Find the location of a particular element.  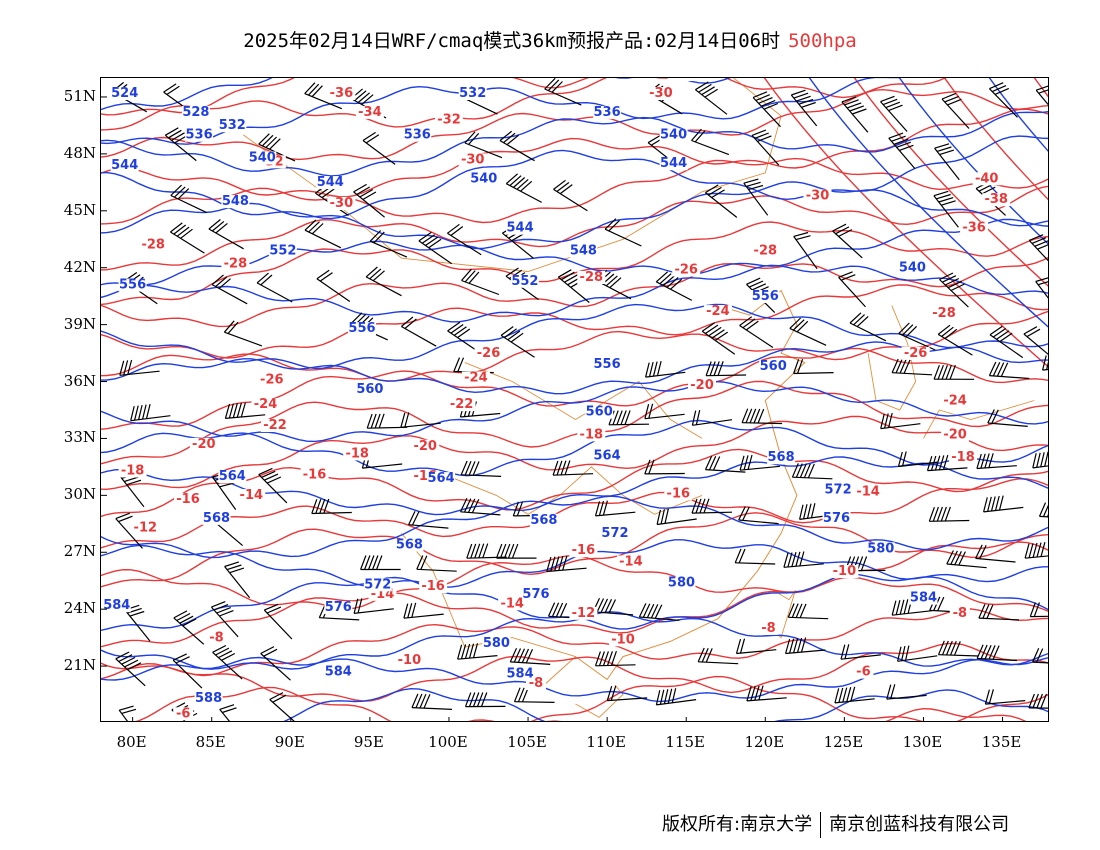

contour-label: 532 is located at coordinates (472, 93).